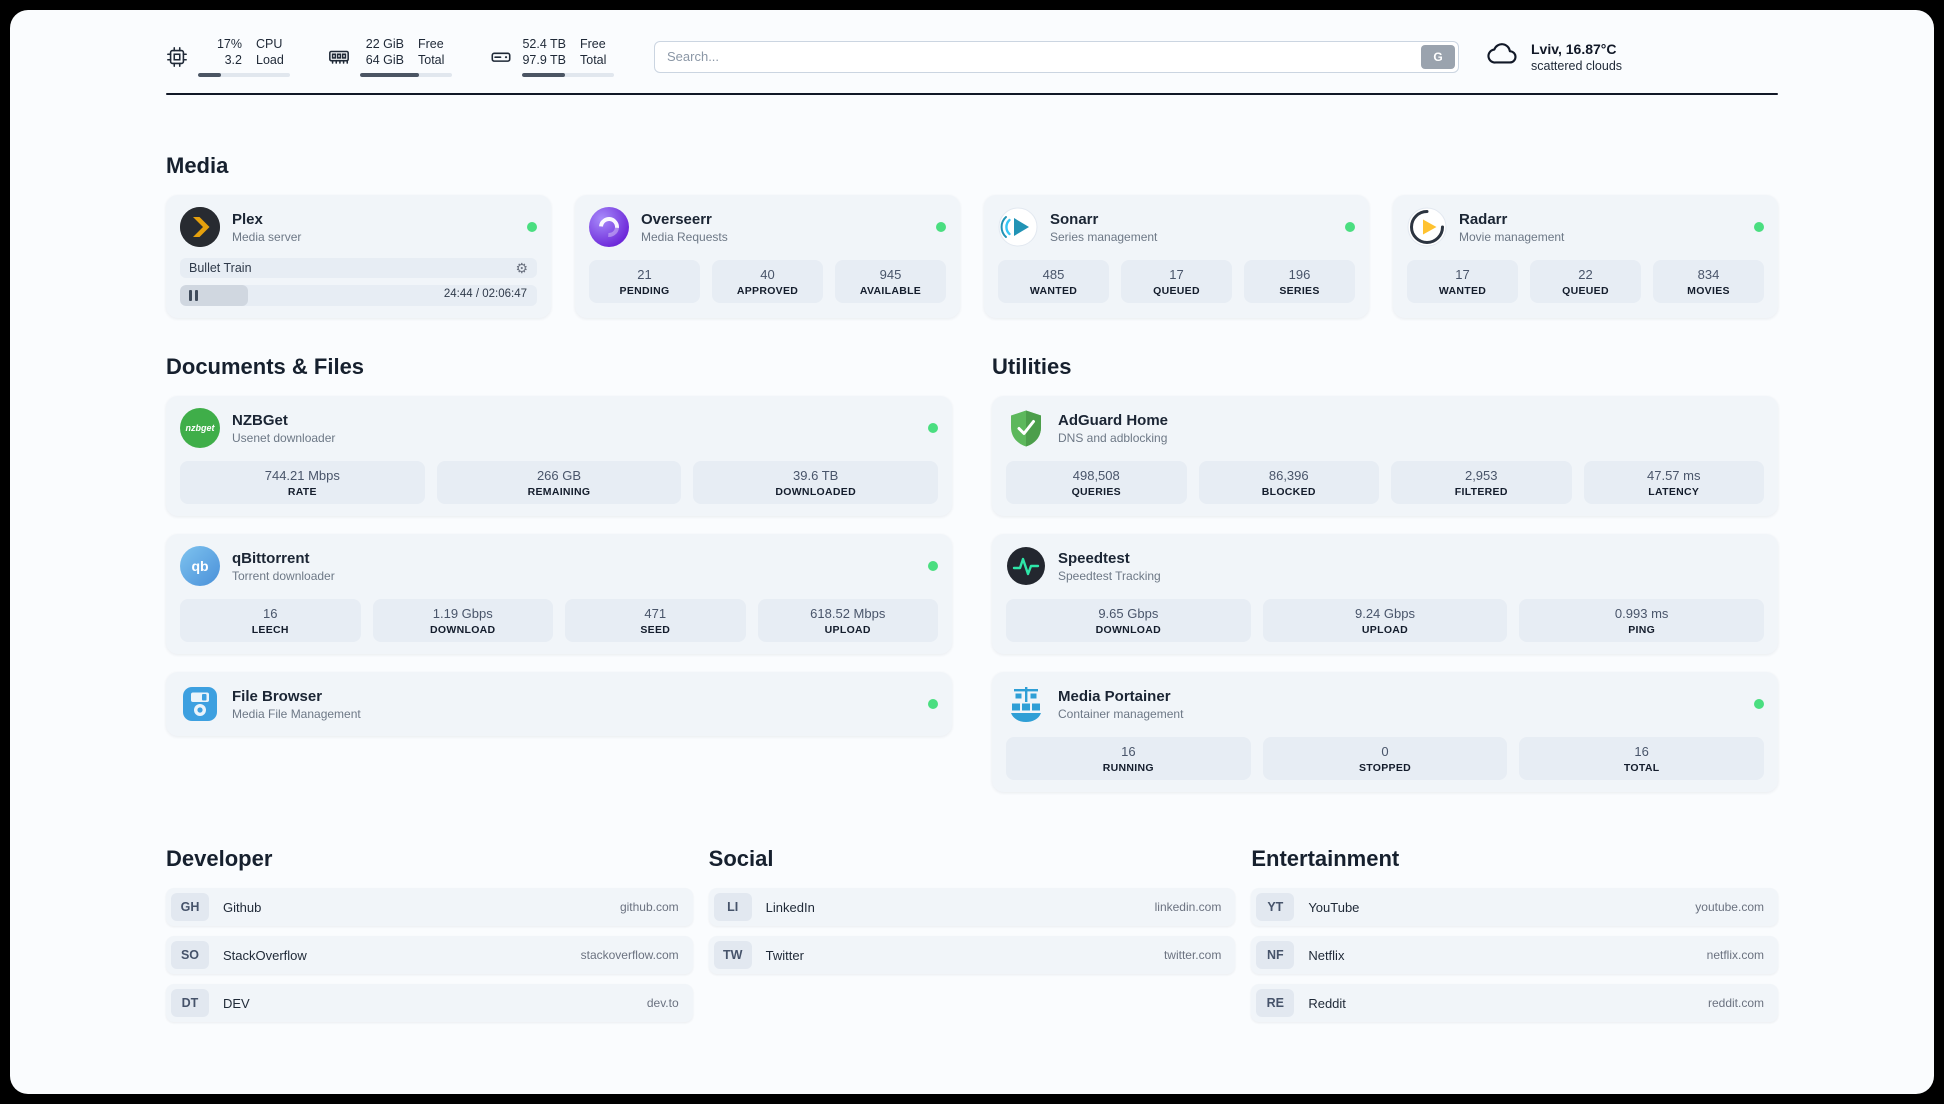  Describe the element at coordinates (972, 907) in the screenshot. I see `bookmark-linkedin: LI LinkedIn linkedin.com` at that location.